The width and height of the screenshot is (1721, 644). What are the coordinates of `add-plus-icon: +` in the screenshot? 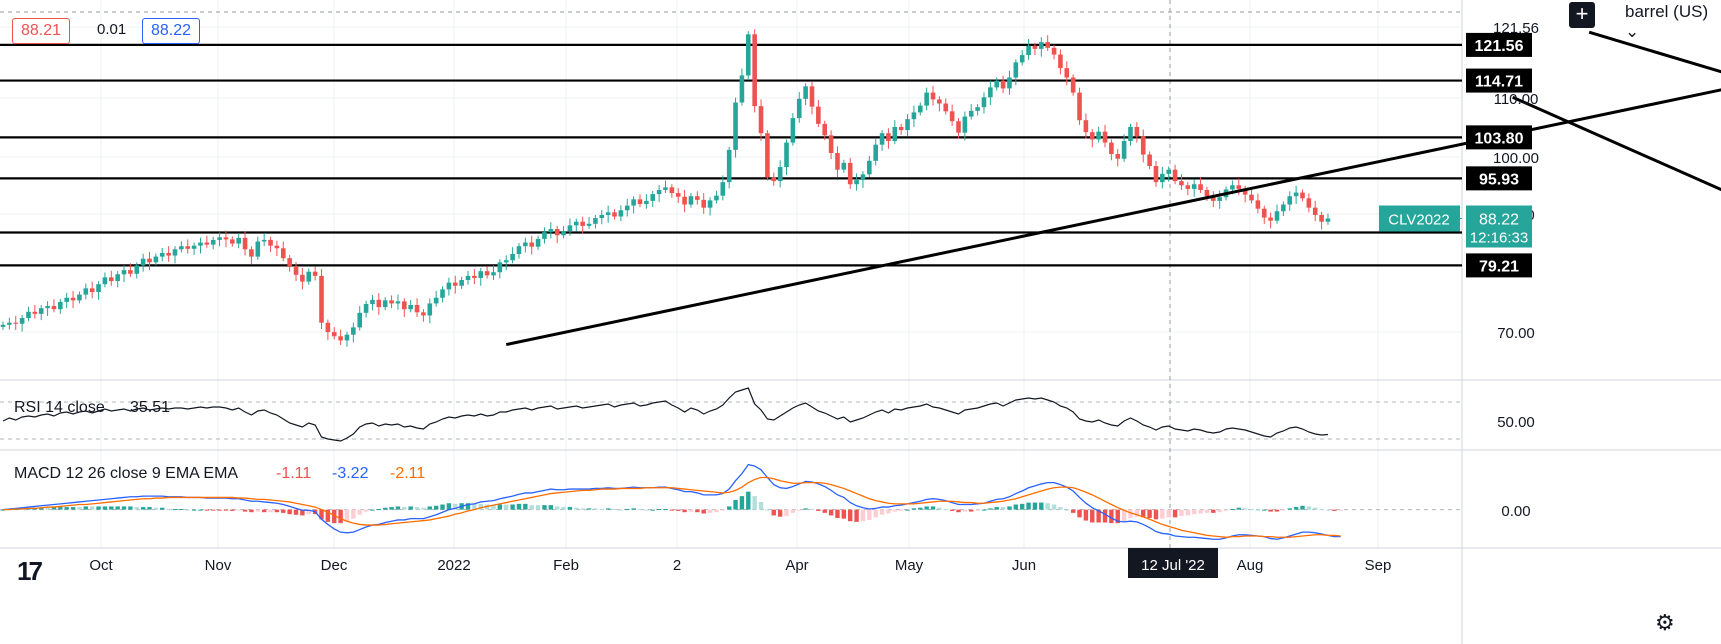 It's located at (1582, 15).